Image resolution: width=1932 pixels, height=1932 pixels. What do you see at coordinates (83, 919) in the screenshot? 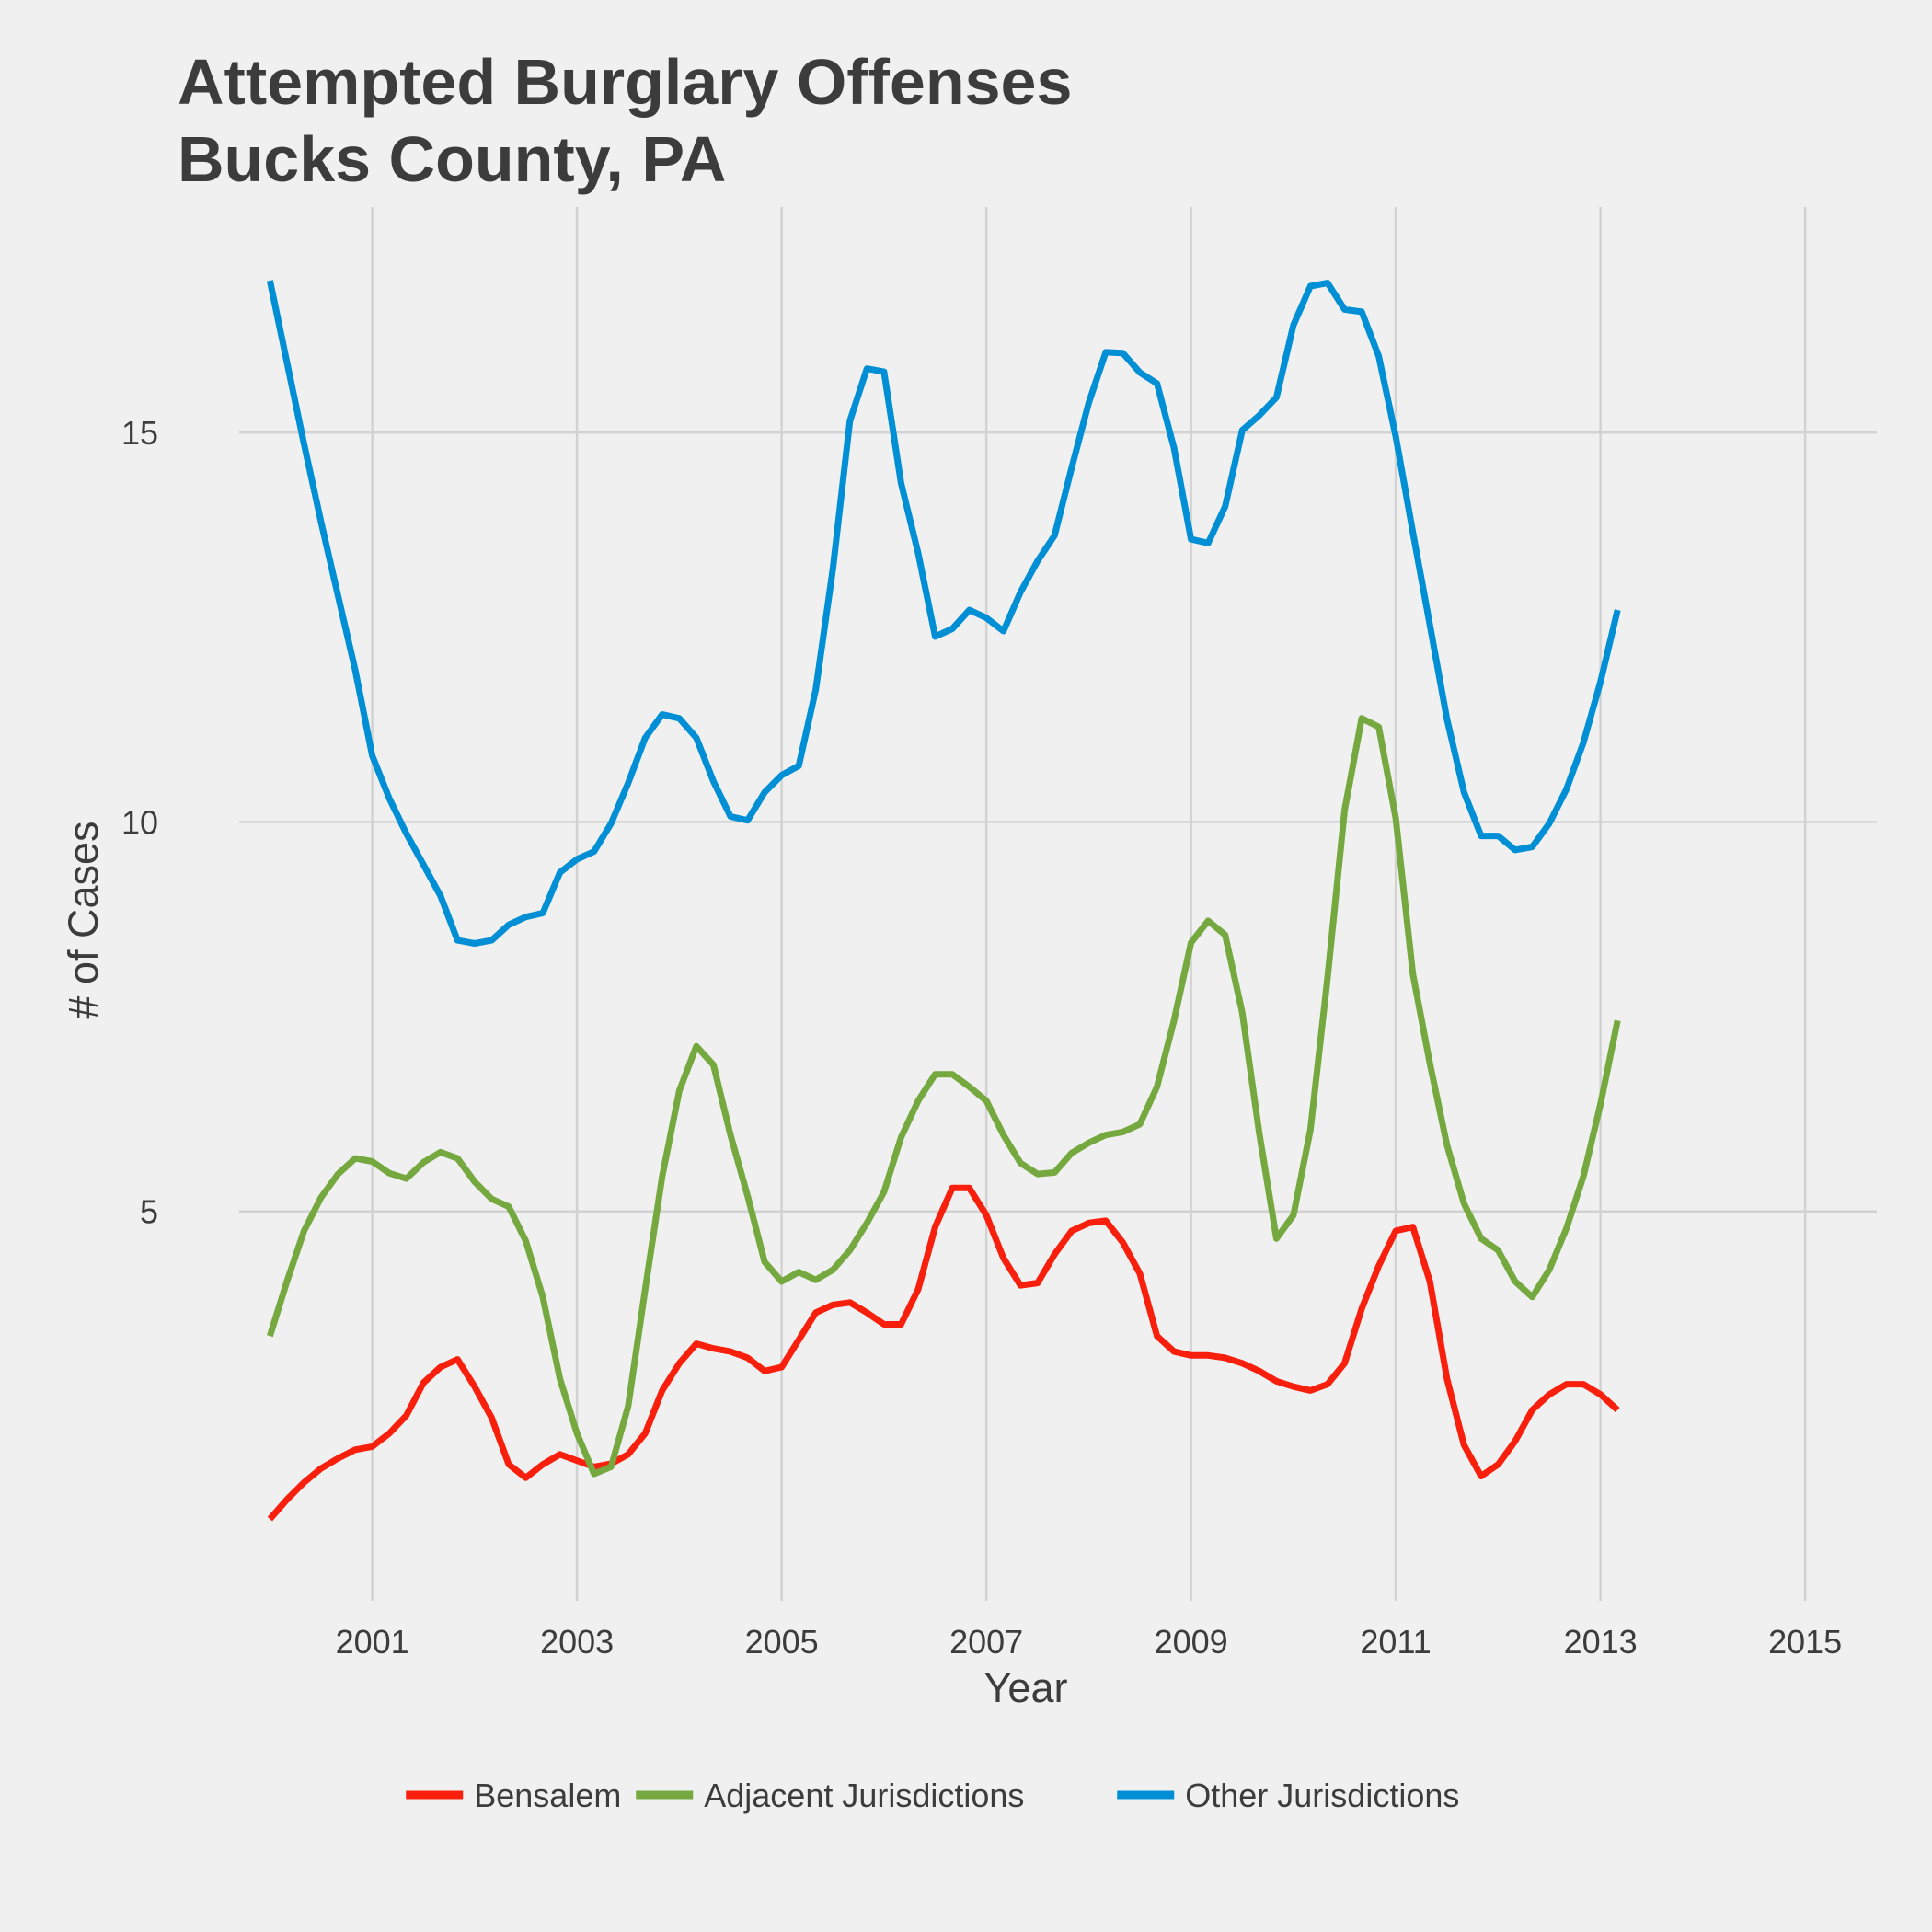
I see `y-axis-title: # of Cases` at bounding box center [83, 919].